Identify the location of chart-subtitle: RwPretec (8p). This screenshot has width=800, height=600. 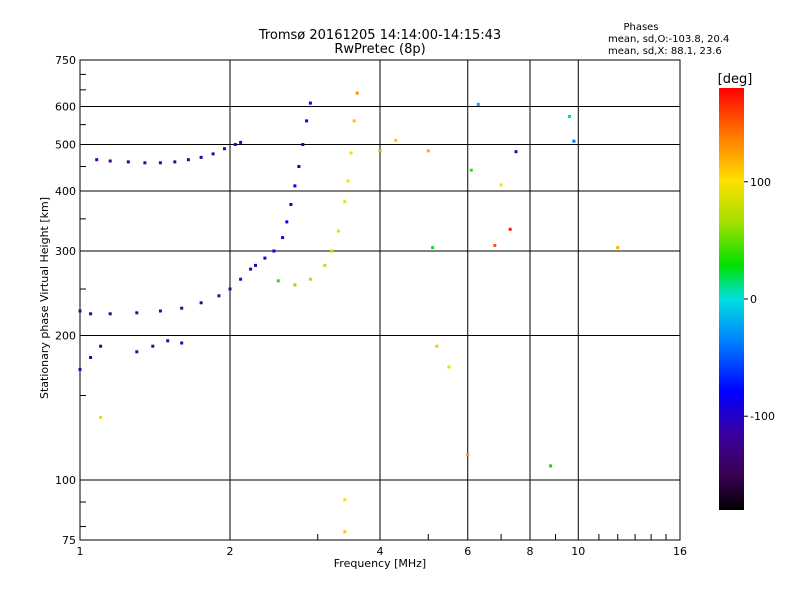
(379, 49).